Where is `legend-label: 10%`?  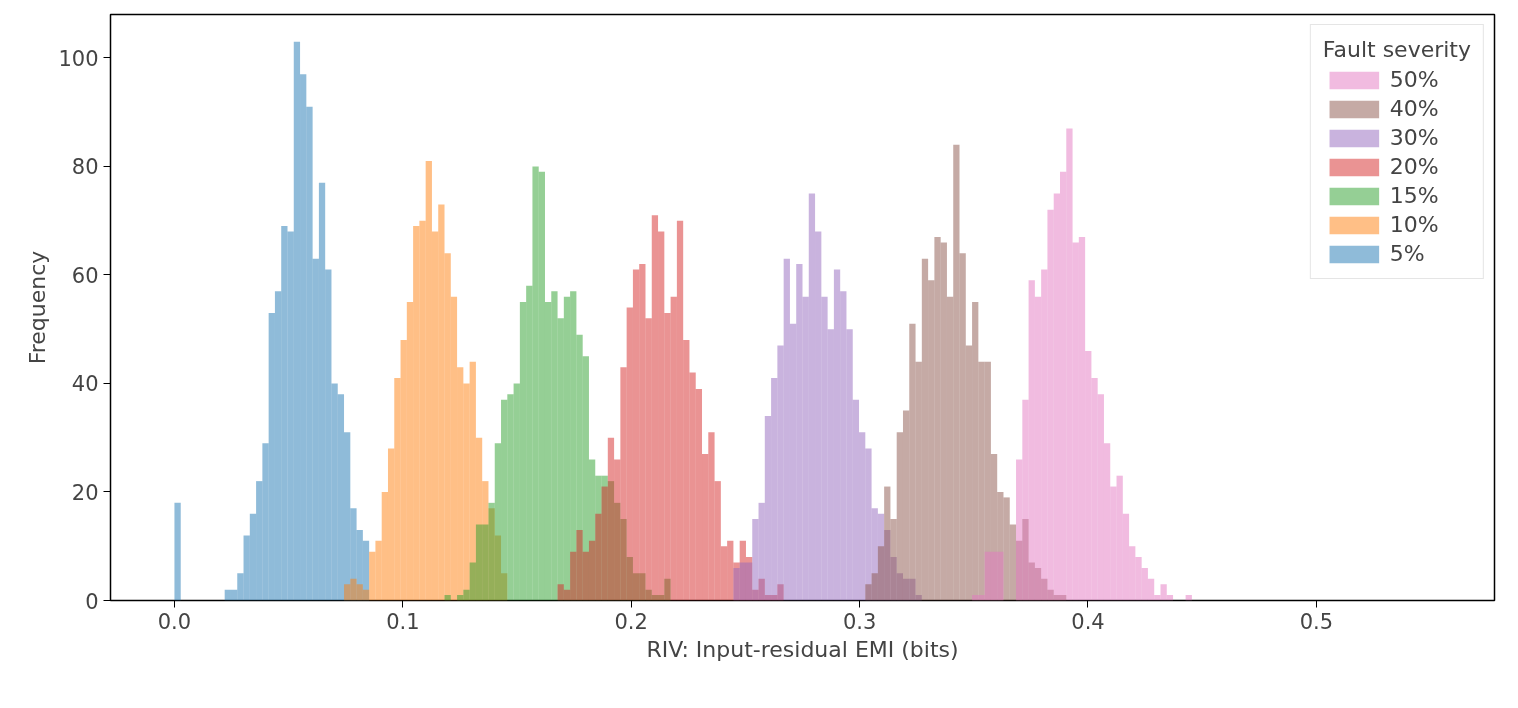 legend-label: 10% is located at coordinates (1414, 224).